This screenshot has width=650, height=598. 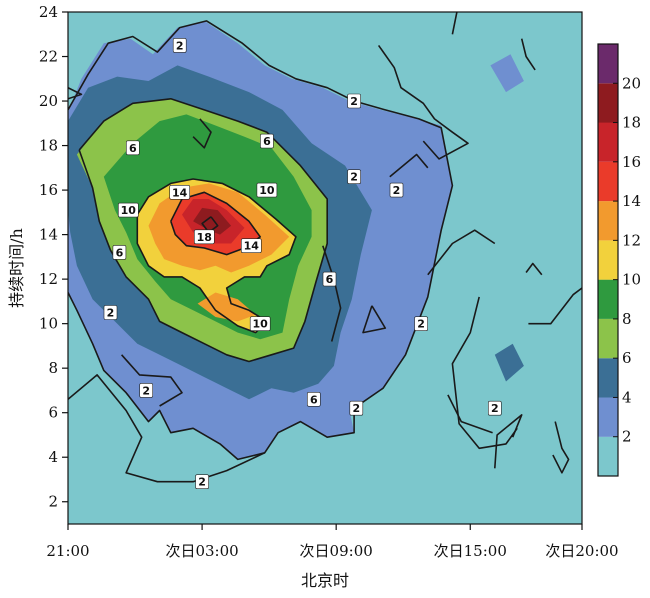 I want to click on contour-label-text: 18, so click(x=204, y=237).